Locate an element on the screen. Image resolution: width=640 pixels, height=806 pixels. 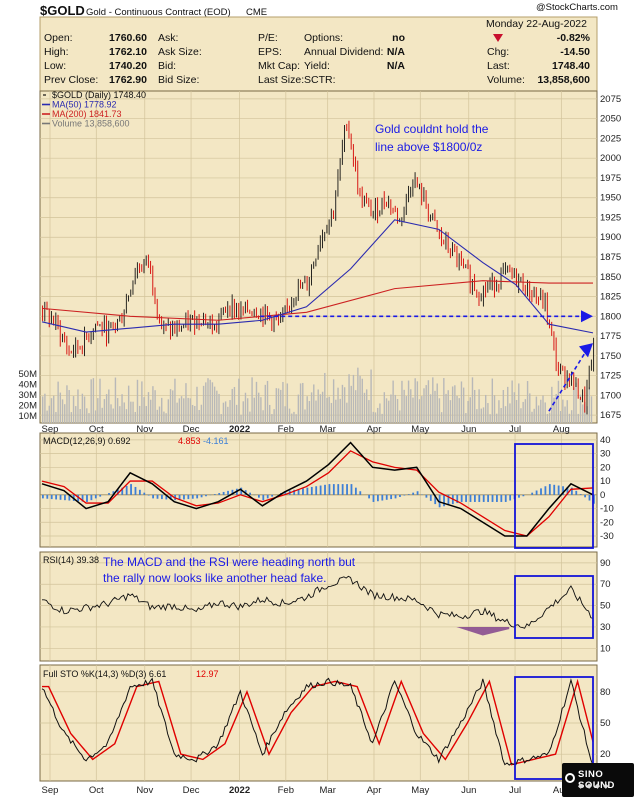
quote-label: Annual Dividend: is located at coordinates (343, 52).